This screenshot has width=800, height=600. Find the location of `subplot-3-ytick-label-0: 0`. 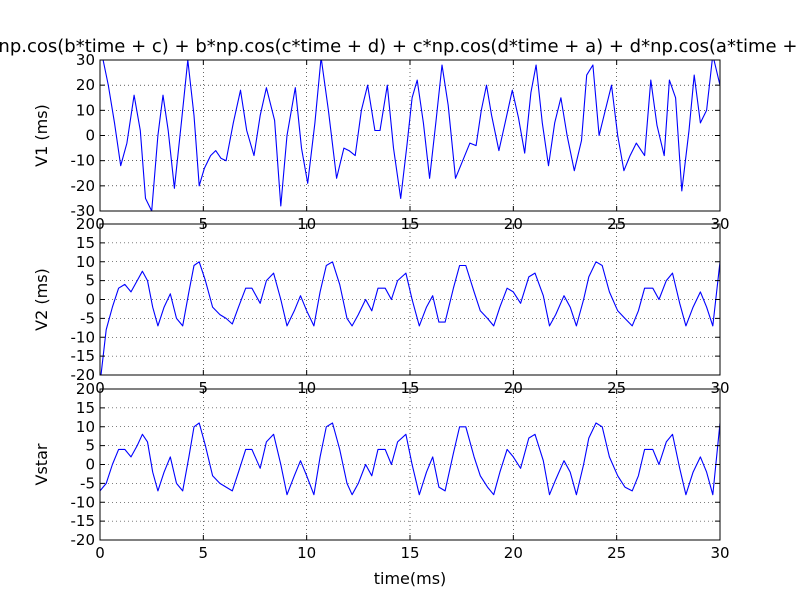

subplot-3-ytick-label-0: 0 is located at coordinates (90, 465).